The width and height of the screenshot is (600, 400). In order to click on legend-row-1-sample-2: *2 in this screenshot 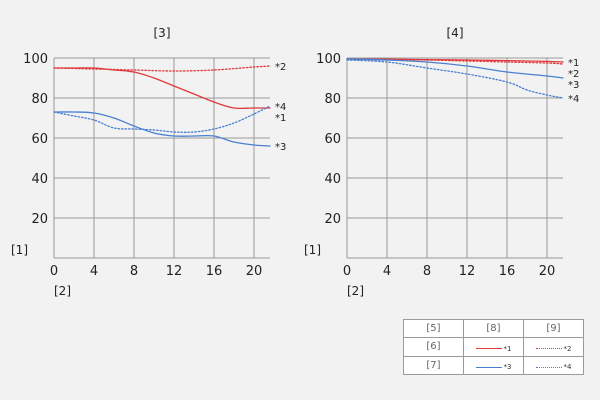, I will do `click(553, 347)`.